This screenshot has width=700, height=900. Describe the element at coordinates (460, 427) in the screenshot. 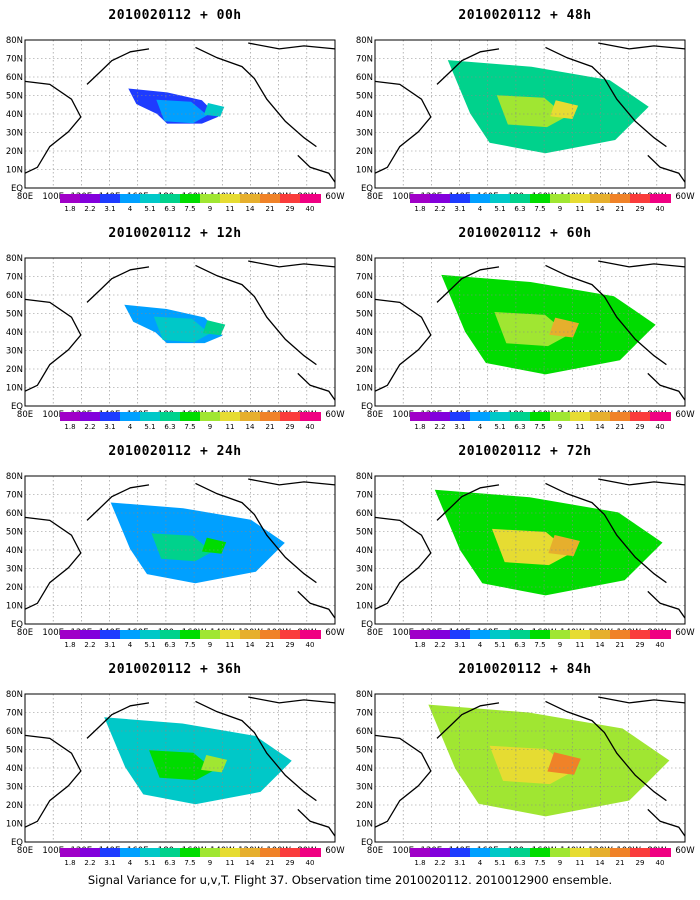

I see `colorbar-label: 3.1` at that location.